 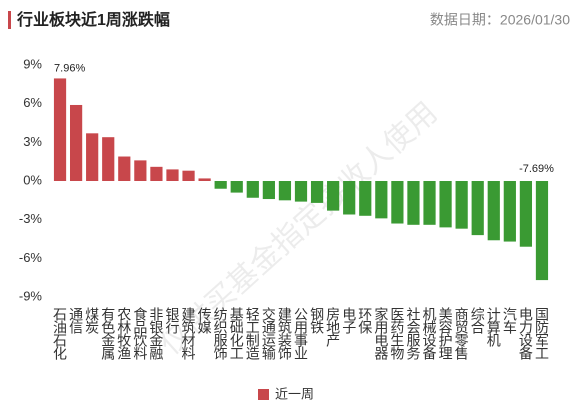 What do you see at coordinates (494, 327) in the screenshot?
I see `x-tick-label: 计算机` at bounding box center [494, 327].